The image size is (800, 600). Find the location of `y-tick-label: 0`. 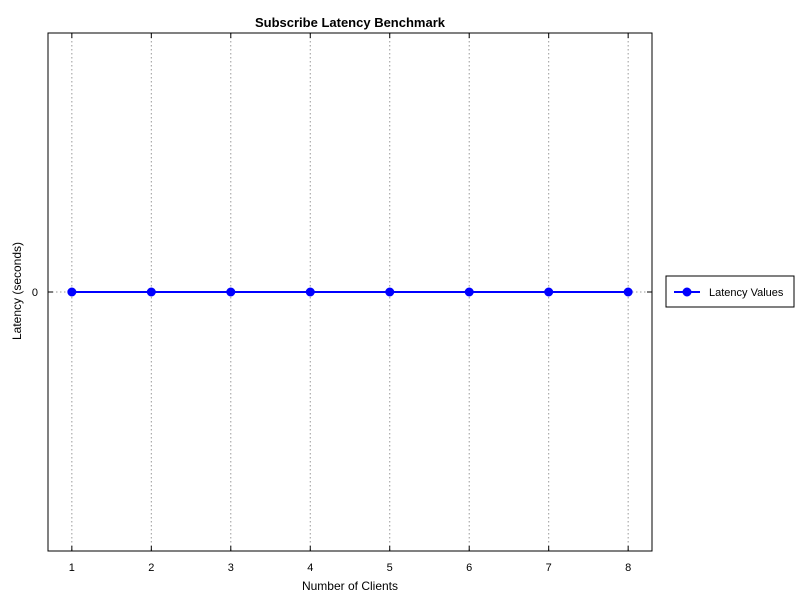

y-tick-label: 0 is located at coordinates (35, 293).